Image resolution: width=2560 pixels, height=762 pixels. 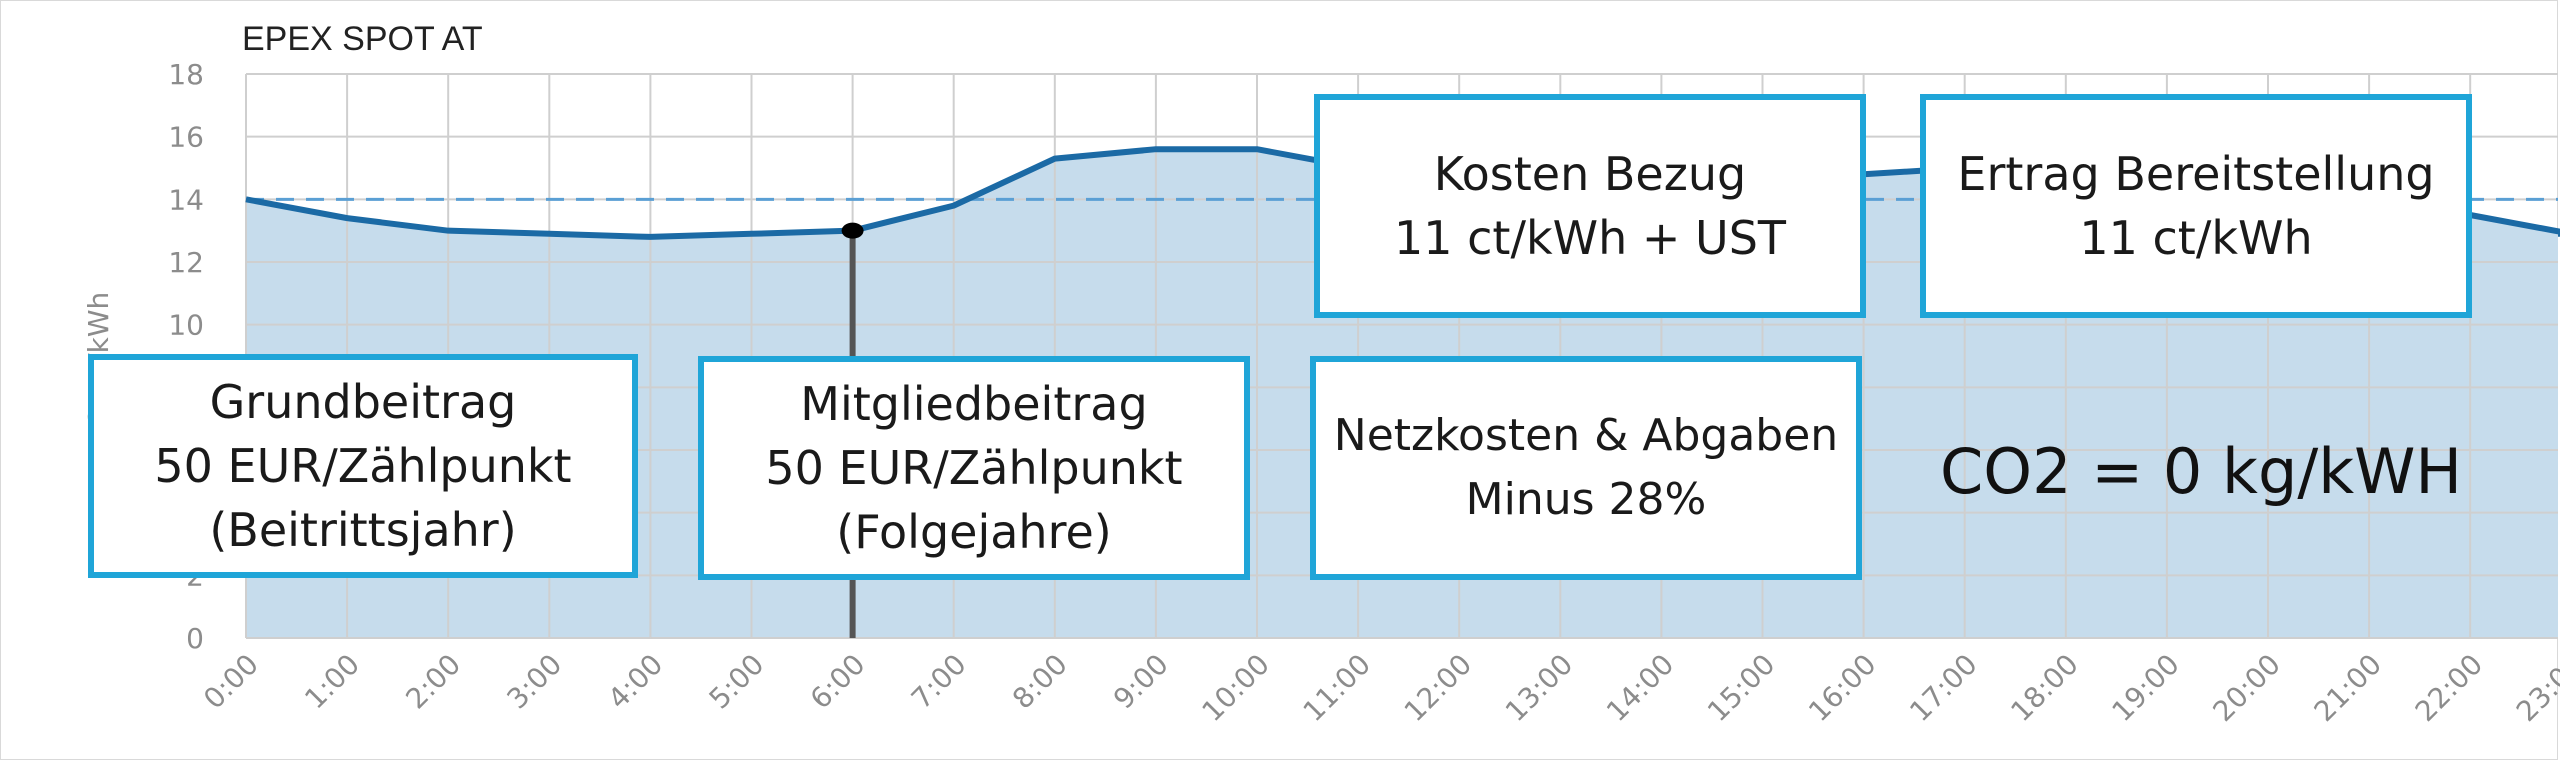 What do you see at coordinates (186, 262) in the screenshot?
I see `y-tick-label: 12` at bounding box center [186, 262].